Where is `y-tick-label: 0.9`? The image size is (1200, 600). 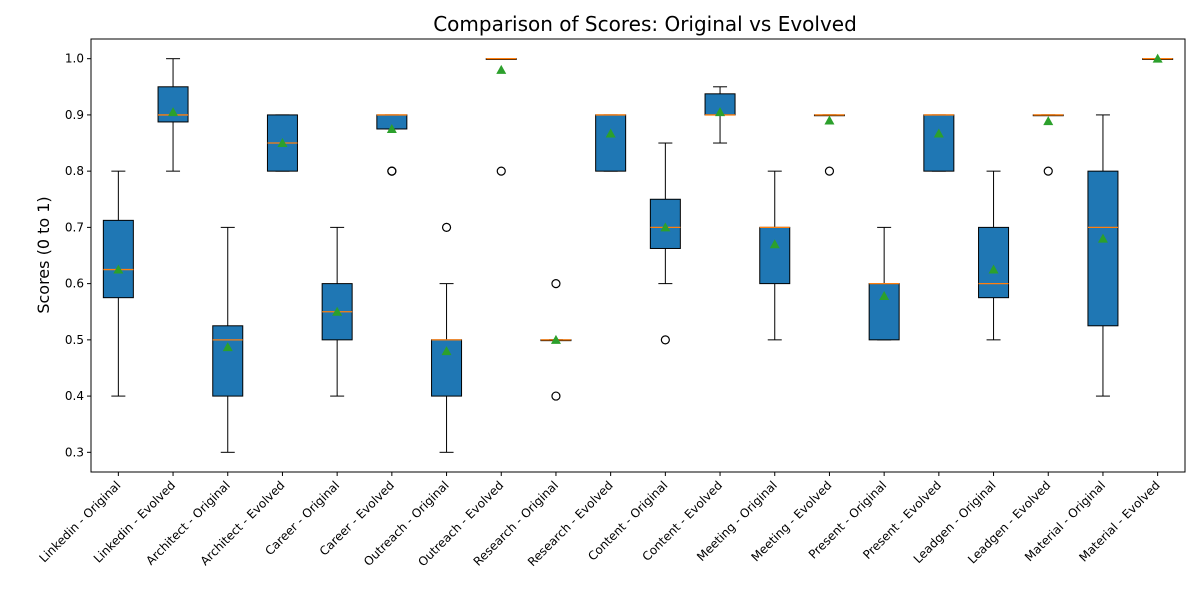
y-tick-label: 0.9 is located at coordinates (74, 115).